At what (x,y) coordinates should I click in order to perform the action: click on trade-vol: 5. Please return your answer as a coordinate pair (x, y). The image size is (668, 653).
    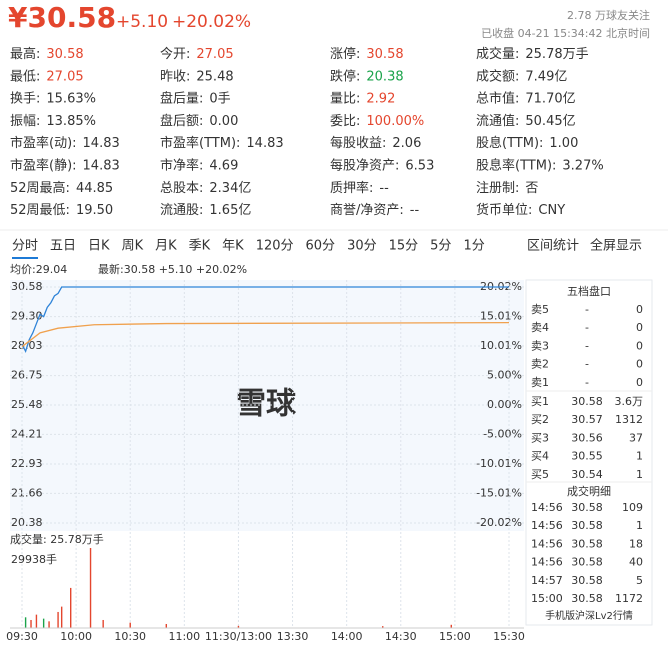
    Looking at the image, I should click on (639, 580).